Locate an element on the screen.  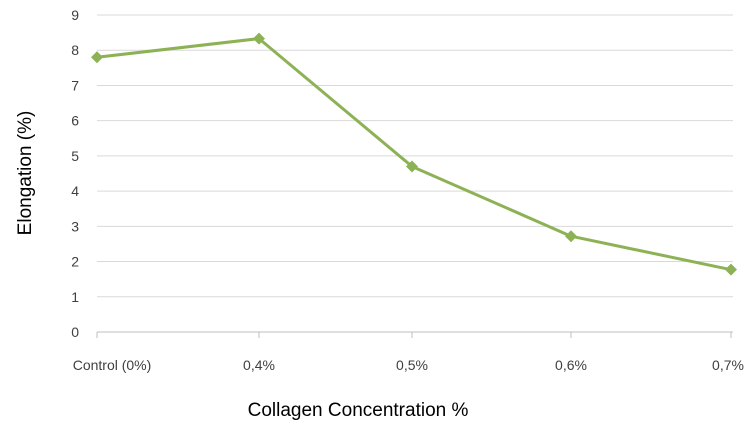
x-tick-label-1: 0,4% is located at coordinates (259, 365).